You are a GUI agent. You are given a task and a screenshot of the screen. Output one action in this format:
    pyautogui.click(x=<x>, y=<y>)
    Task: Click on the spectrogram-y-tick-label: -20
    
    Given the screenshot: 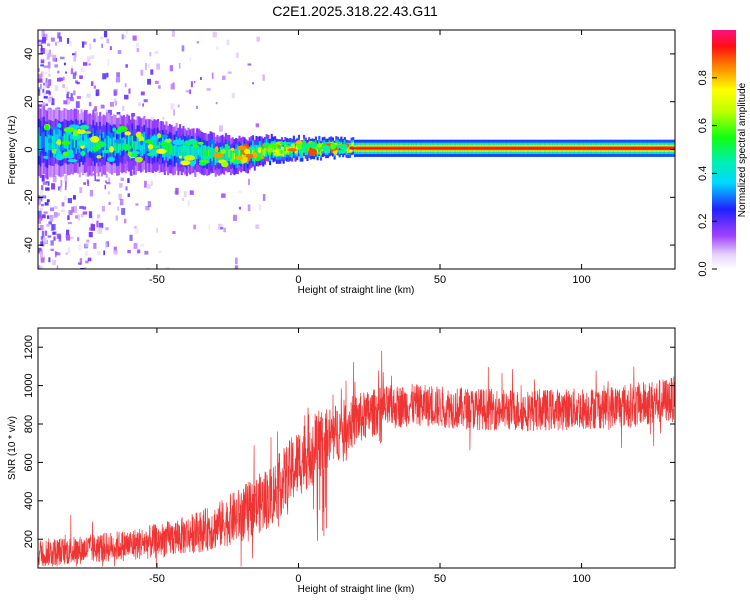 What is the action you would take?
    pyautogui.click(x=29, y=197)
    